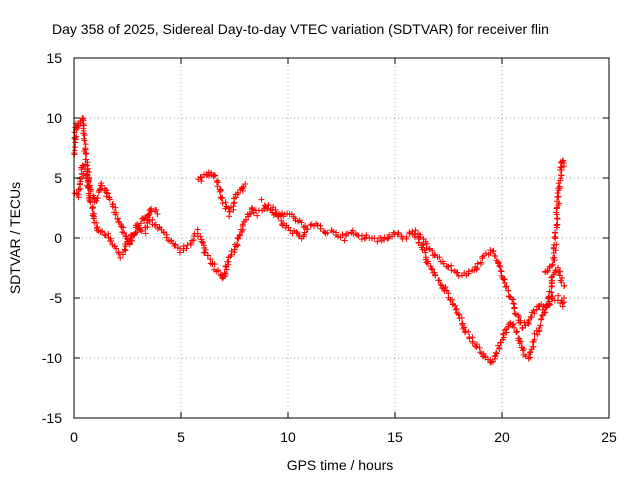 The image size is (640, 480). What do you see at coordinates (288, 437) in the screenshot?
I see `x-tick-label: 10` at bounding box center [288, 437].